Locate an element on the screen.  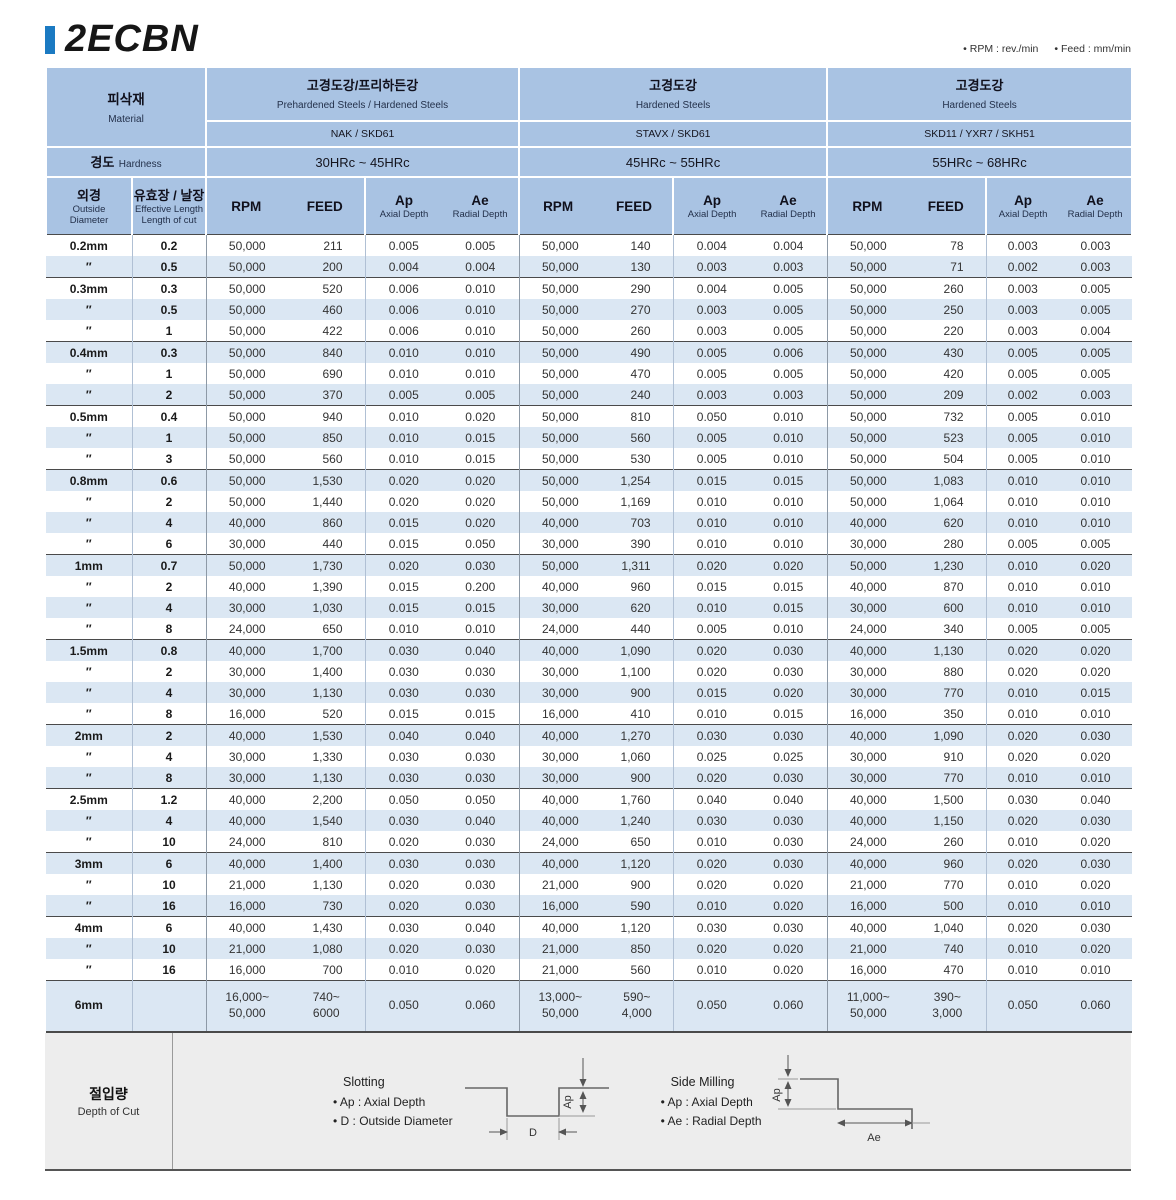
length-cell: 10 is located at coordinates (169, 842).